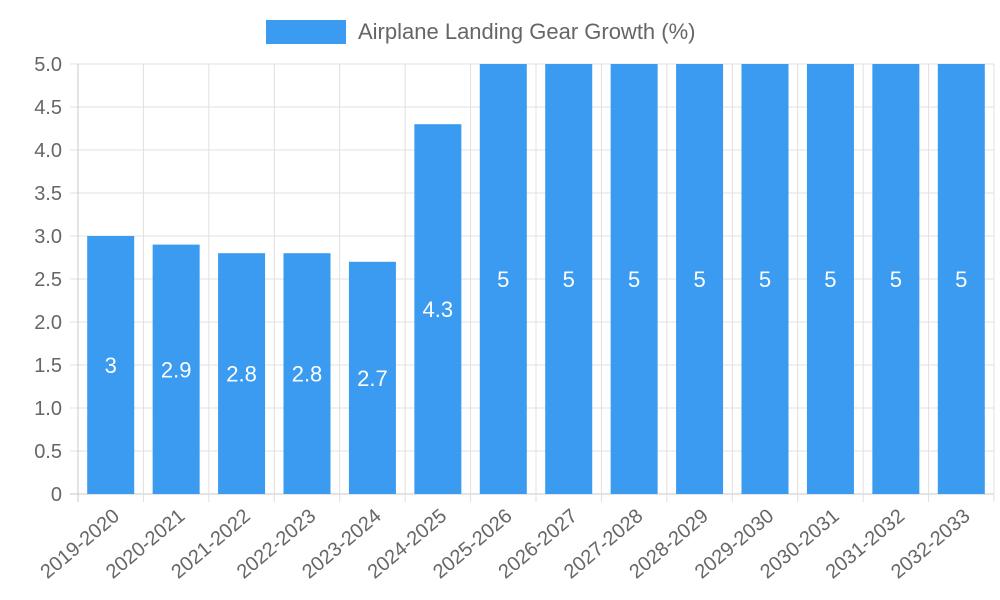 The image size is (1000, 600). I want to click on value-label: 4.3, so click(438, 309).